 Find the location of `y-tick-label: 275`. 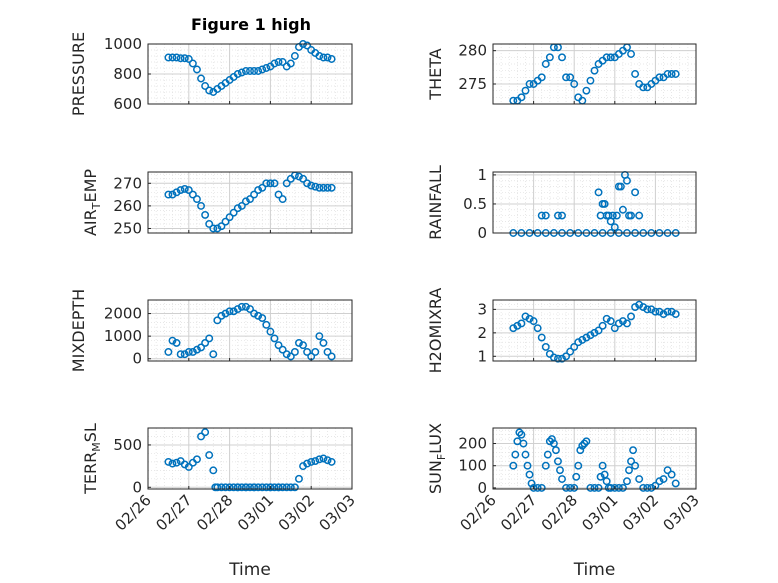

y-tick-label: 275 is located at coordinates (472, 84).